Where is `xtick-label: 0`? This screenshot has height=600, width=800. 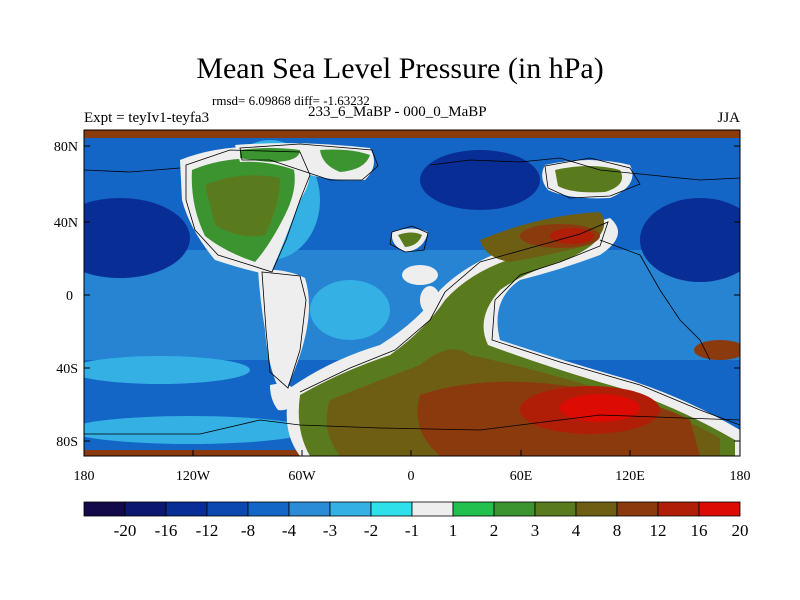 xtick-label: 0 is located at coordinates (411, 476).